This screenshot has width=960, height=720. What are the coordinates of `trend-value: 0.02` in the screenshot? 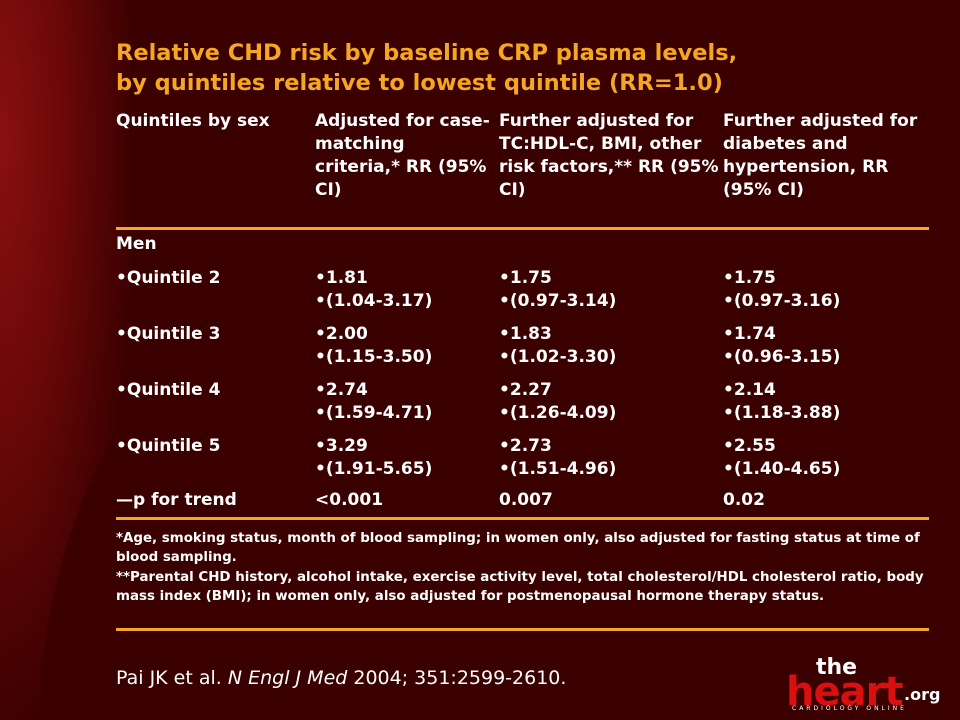 It's located at (744, 500).